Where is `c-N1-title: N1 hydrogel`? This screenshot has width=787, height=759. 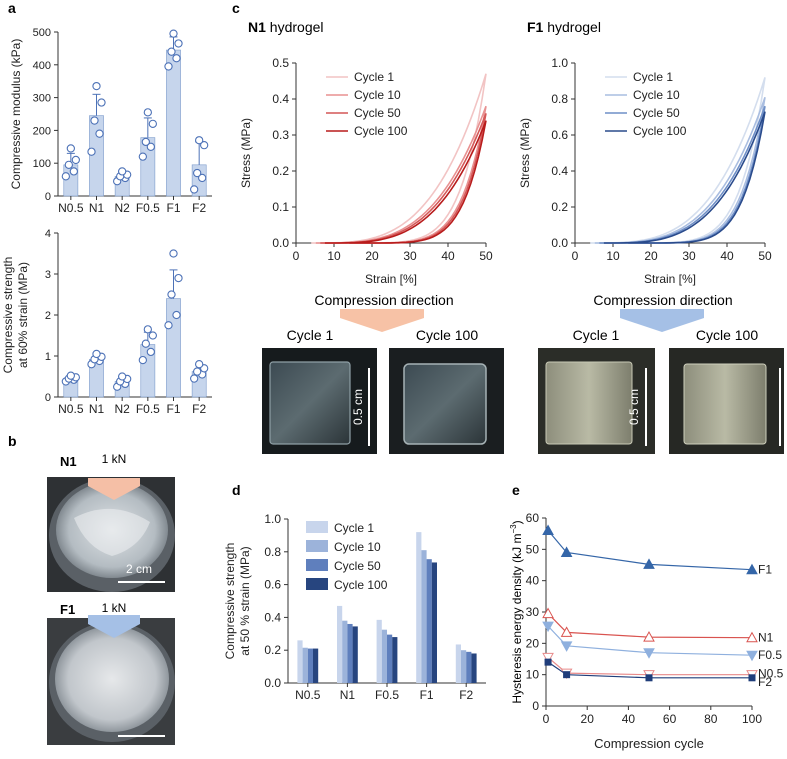 c-N1-title: N1 hydrogel is located at coordinates (286, 27).